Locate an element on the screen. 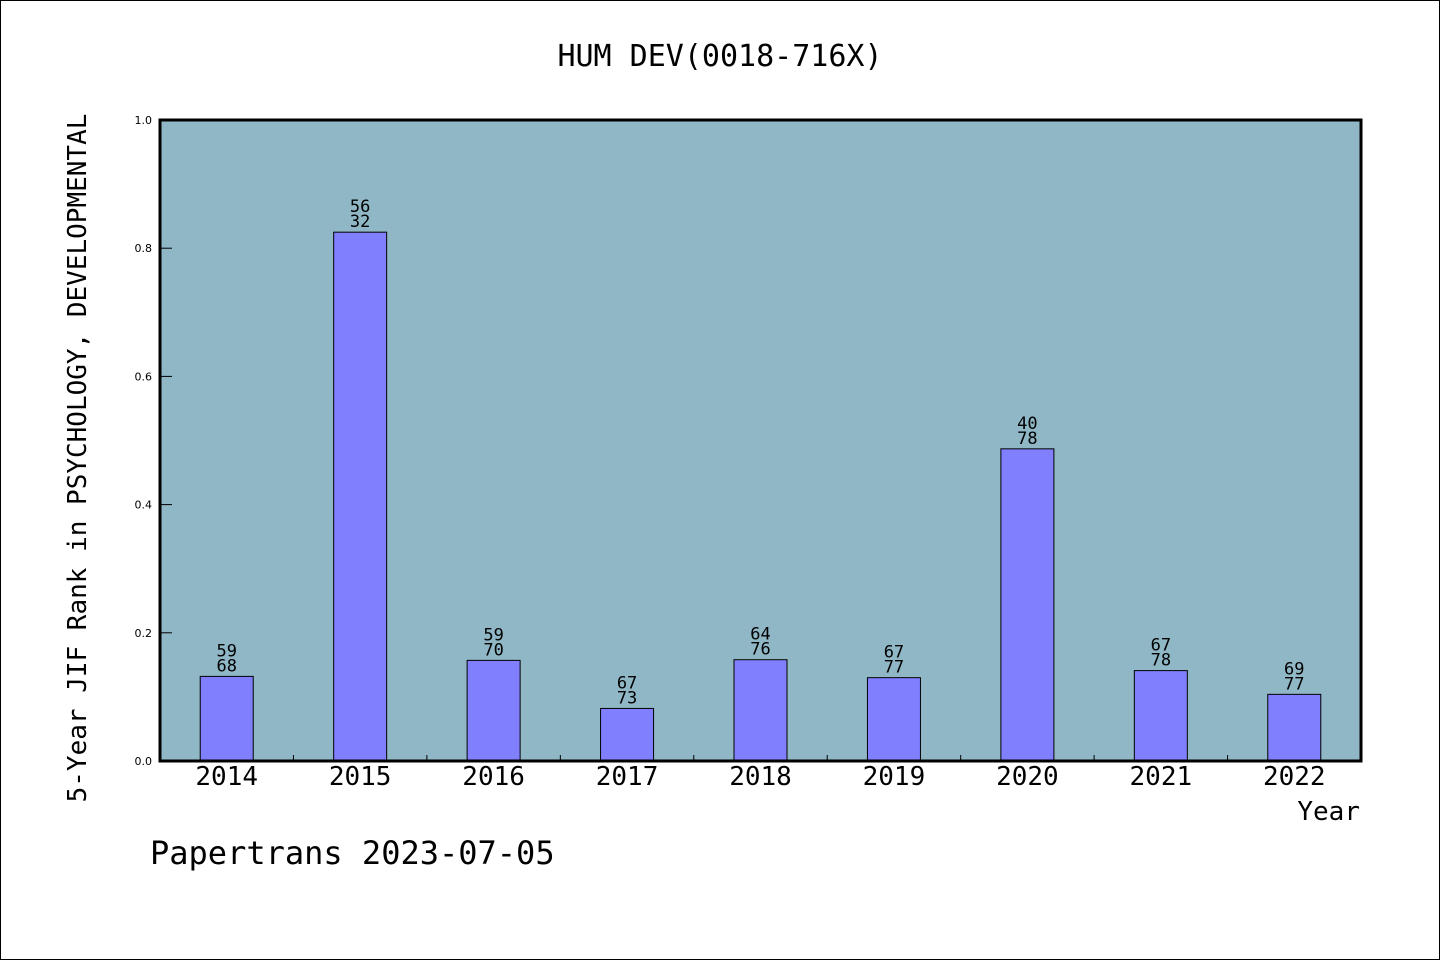 Image resolution: width=1440 pixels, height=960 pixels. bar-2020 is located at coordinates (1027, 605).